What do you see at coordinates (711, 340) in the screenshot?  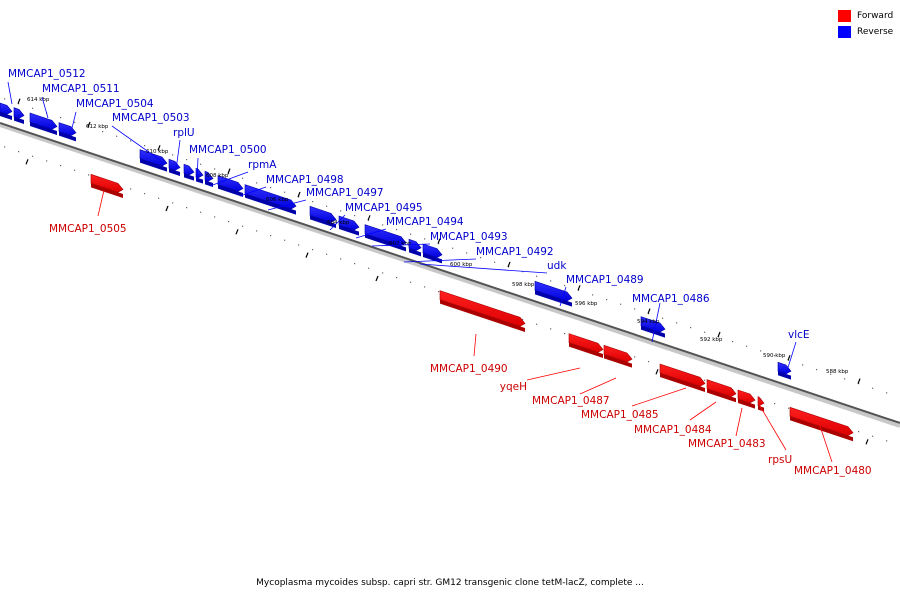 I see `tick-label: 592 kbp` at bounding box center [711, 340].